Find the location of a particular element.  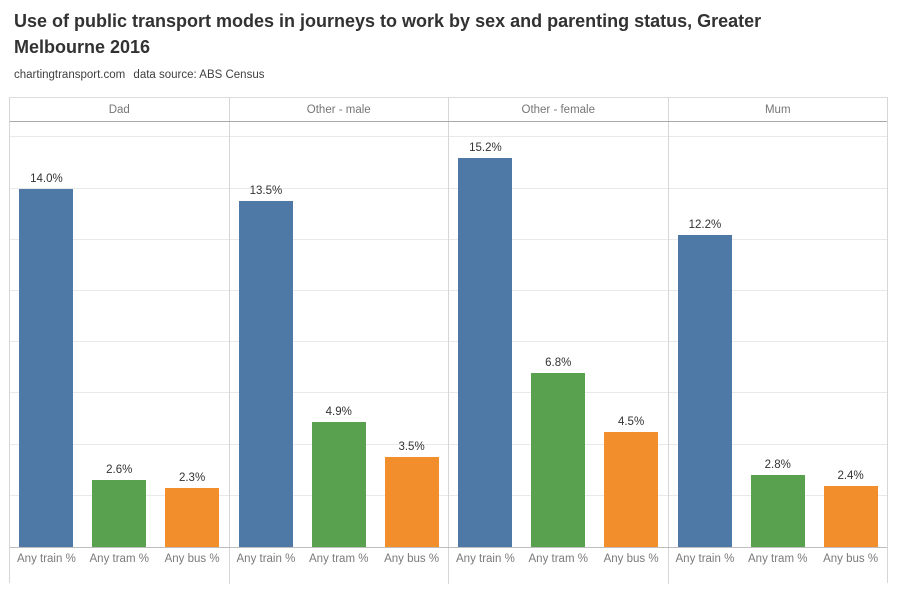

bar-value-label: 3.5% is located at coordinates (411, 447).